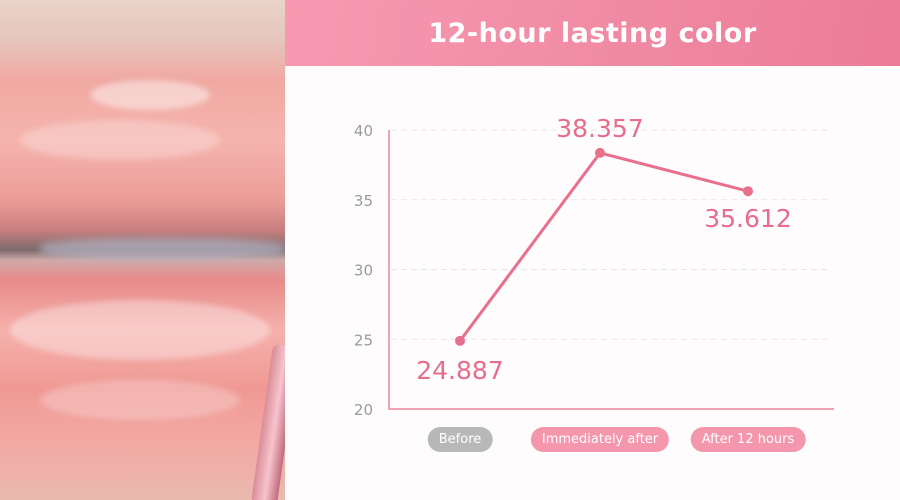  Describe the element at coordinates (748, 439) in the screenshot. I see `x-category-label: After 12 hours` at that location.